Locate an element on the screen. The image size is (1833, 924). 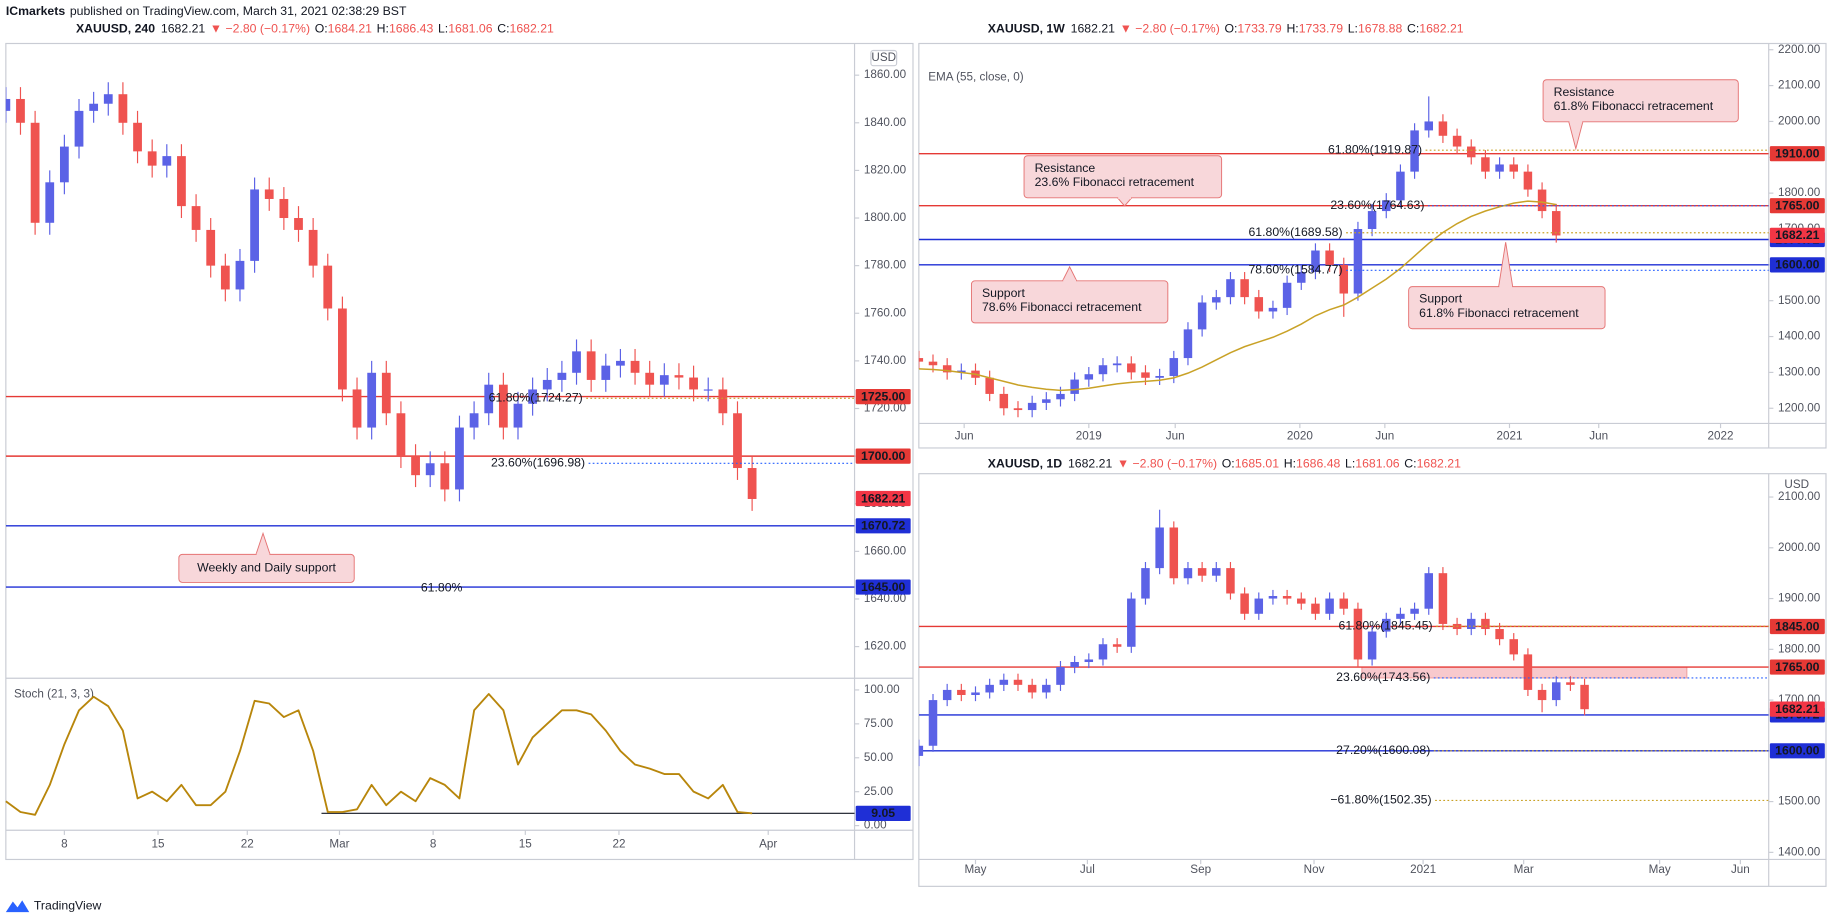
indicator-label: EMA (55, close, 0) is located at coordinates (976, 76).